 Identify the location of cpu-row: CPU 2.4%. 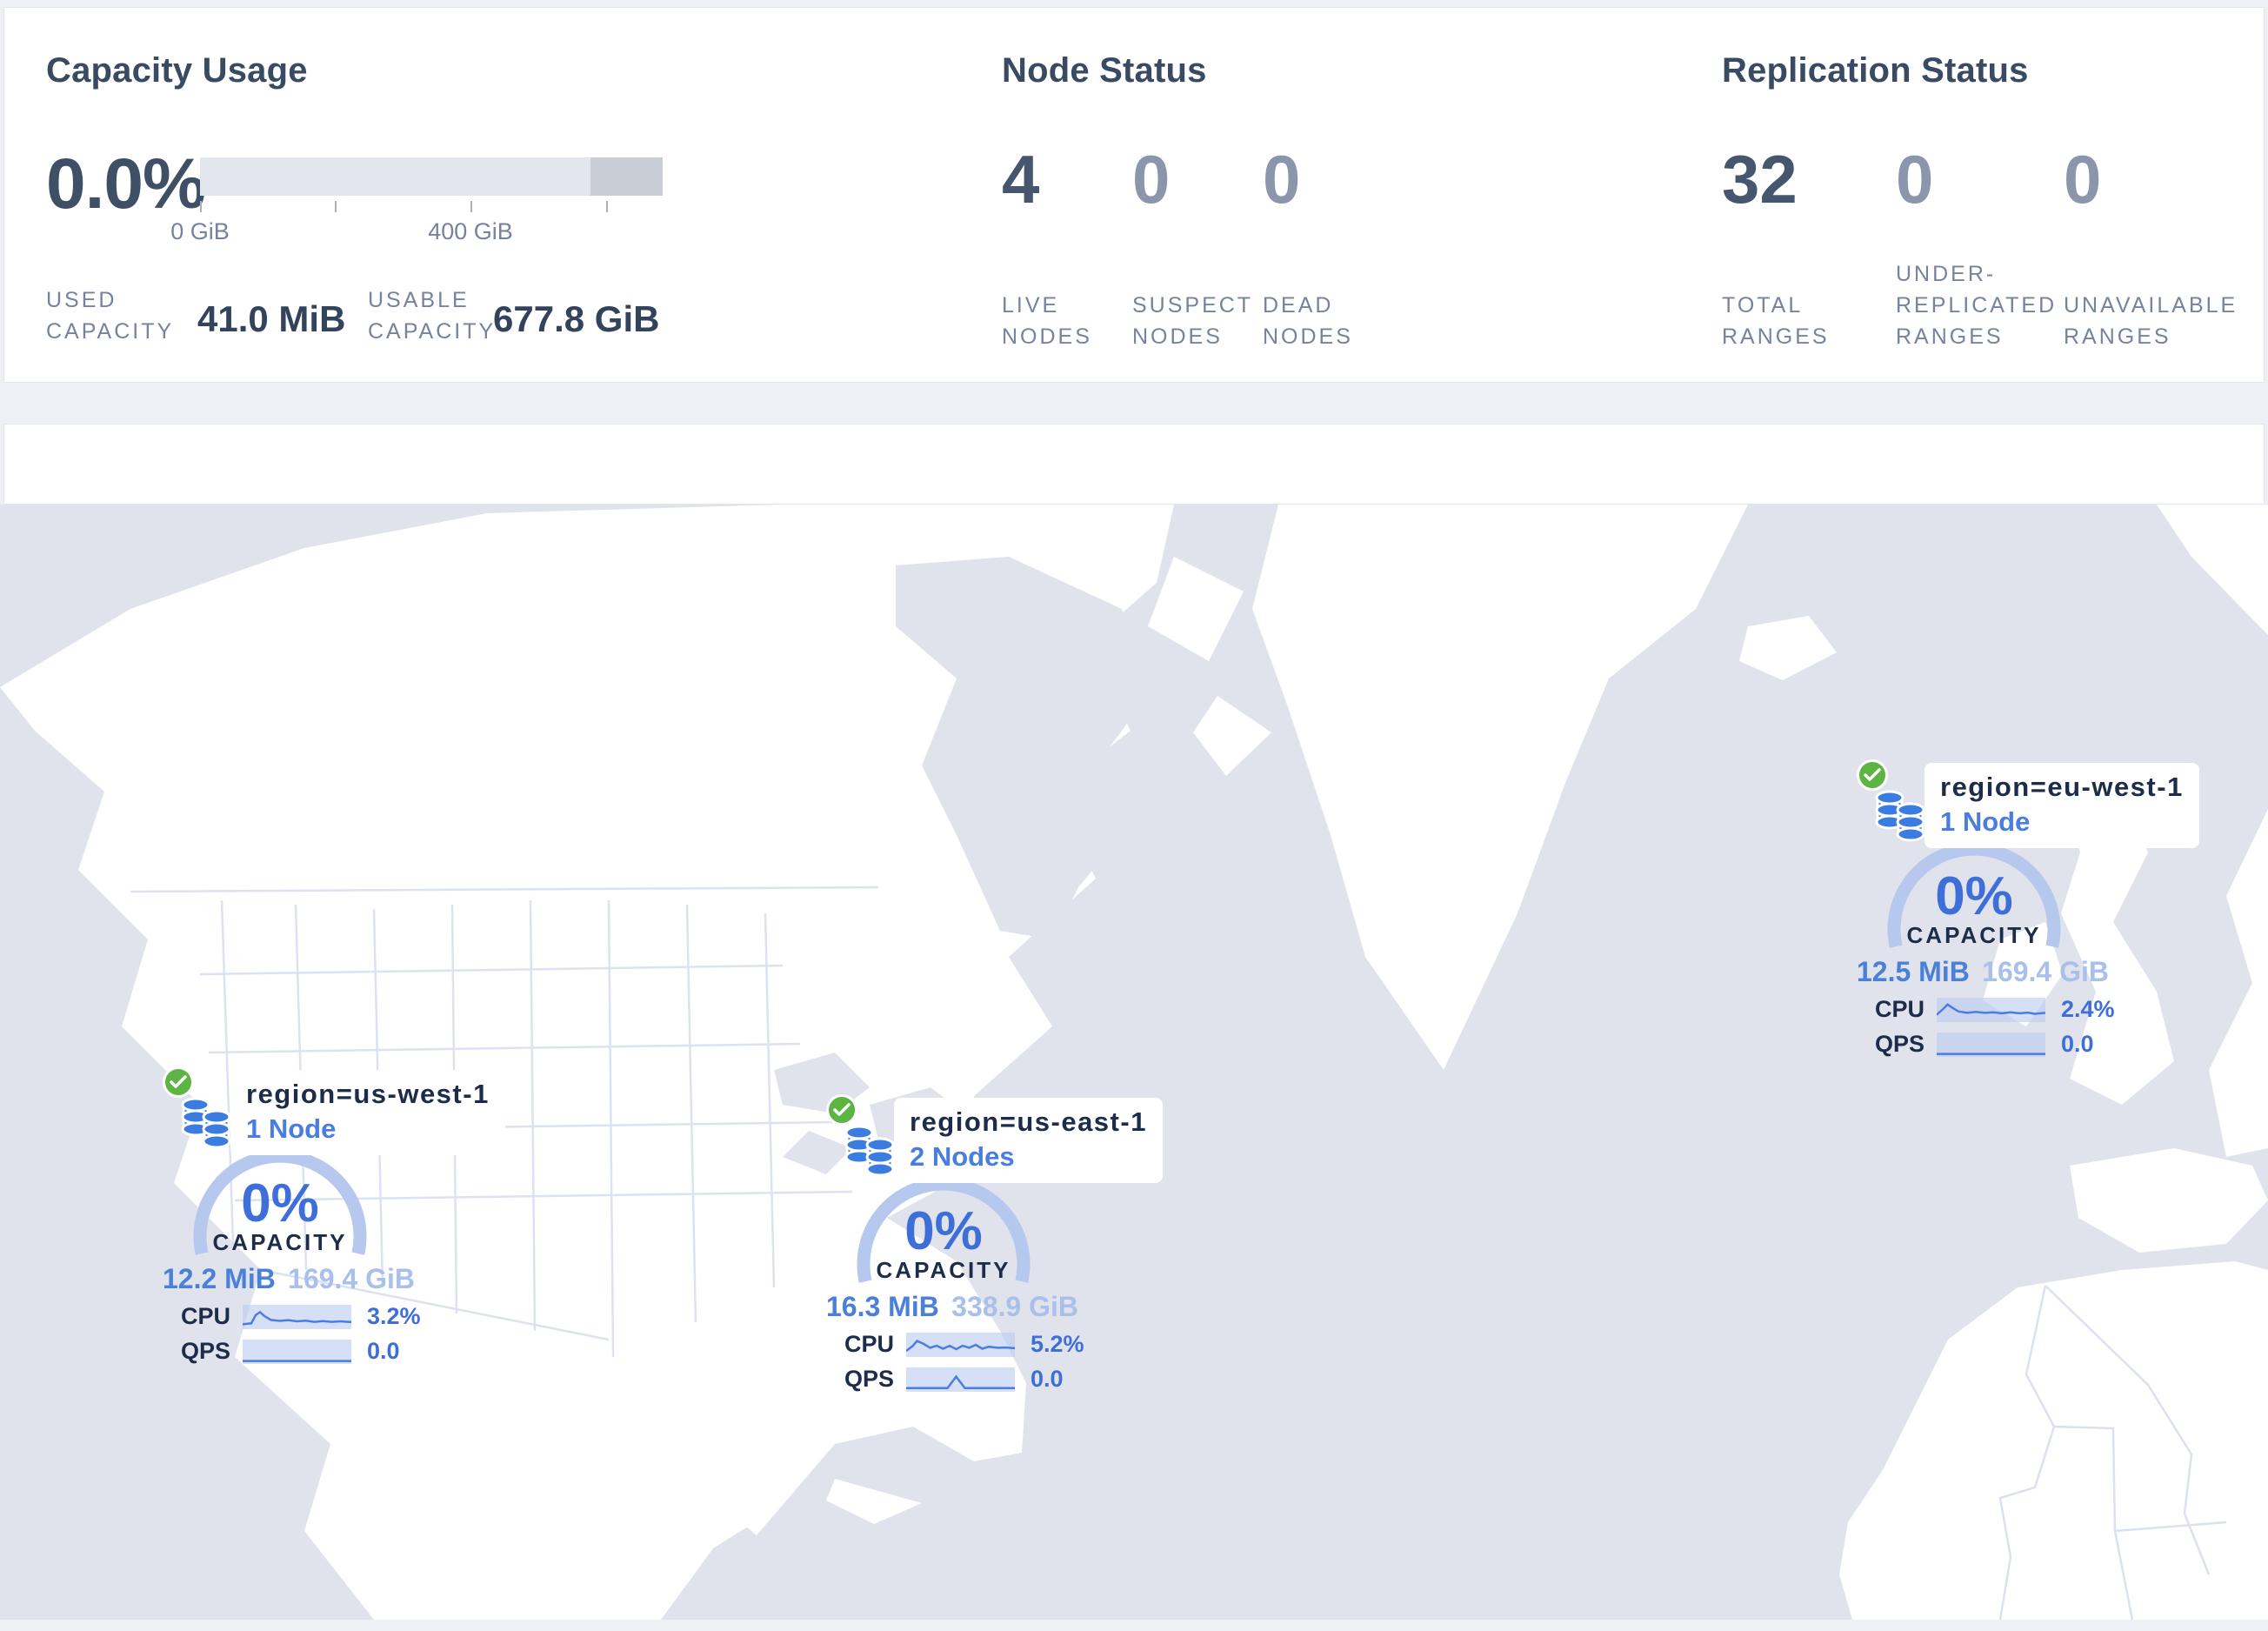
(1987, 1009).